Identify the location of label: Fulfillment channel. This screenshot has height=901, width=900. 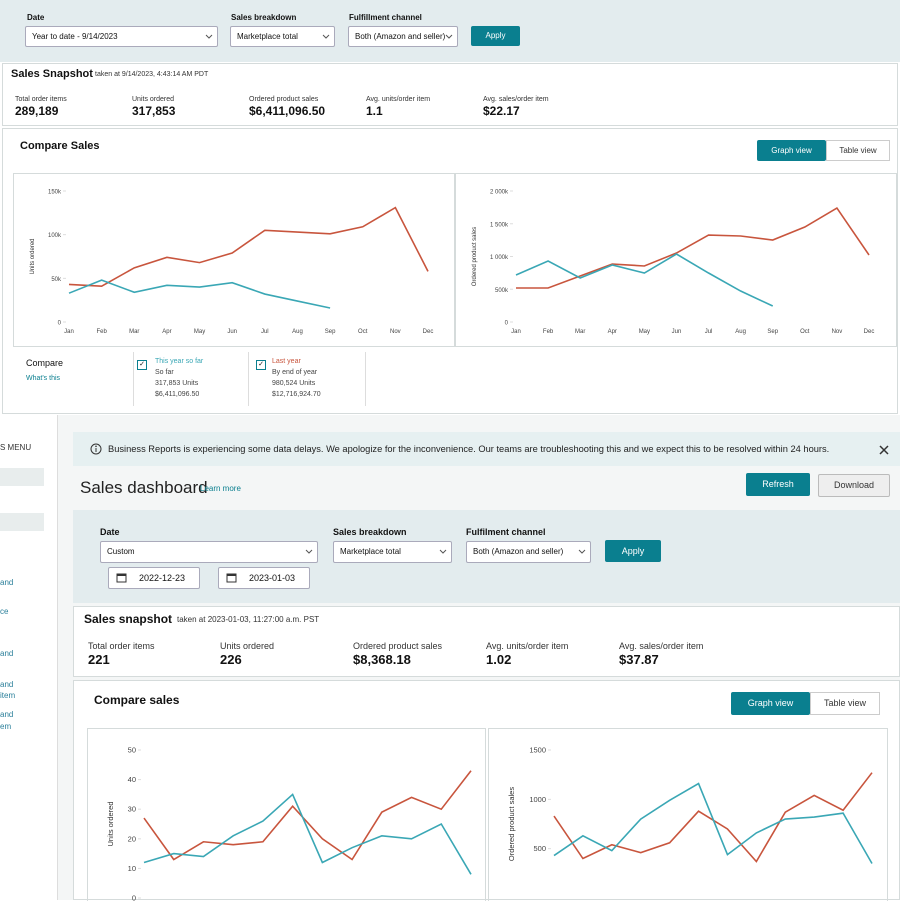
(385, 17).